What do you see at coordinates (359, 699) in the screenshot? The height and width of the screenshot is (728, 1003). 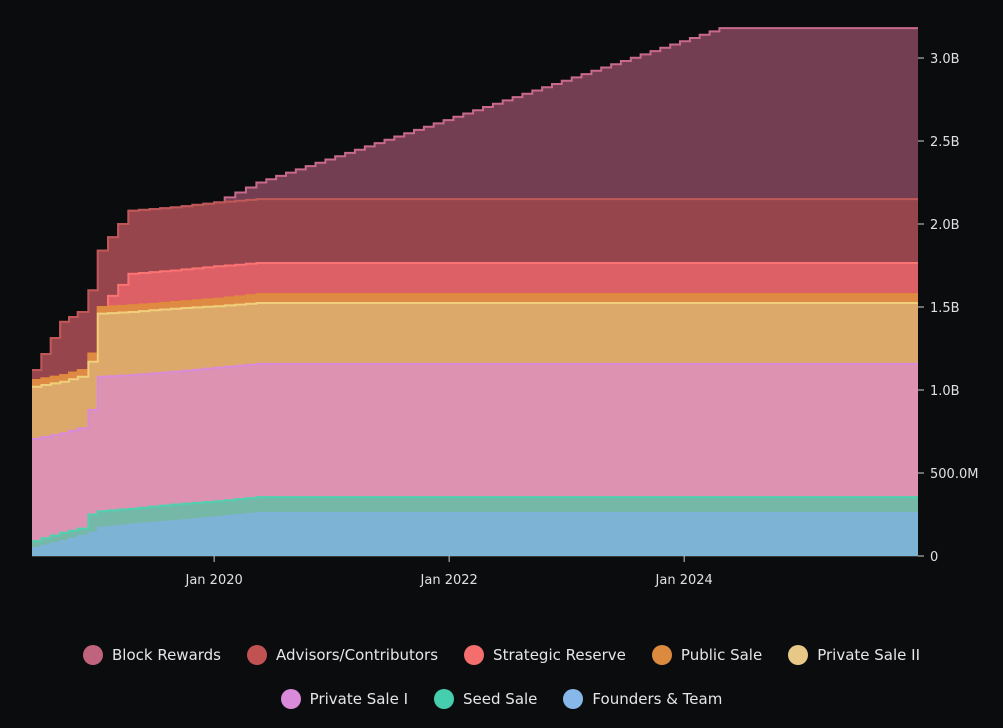 I see `legend-label: Private Sale I` at bounding box center [359, 699].